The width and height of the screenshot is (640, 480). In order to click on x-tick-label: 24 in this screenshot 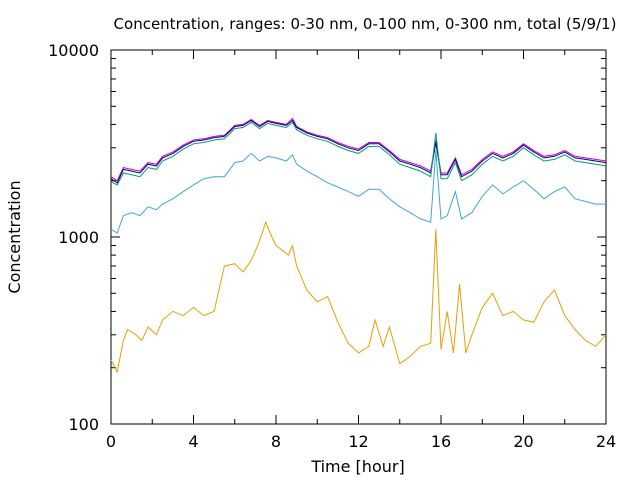, I will do `click(606, 441)`.